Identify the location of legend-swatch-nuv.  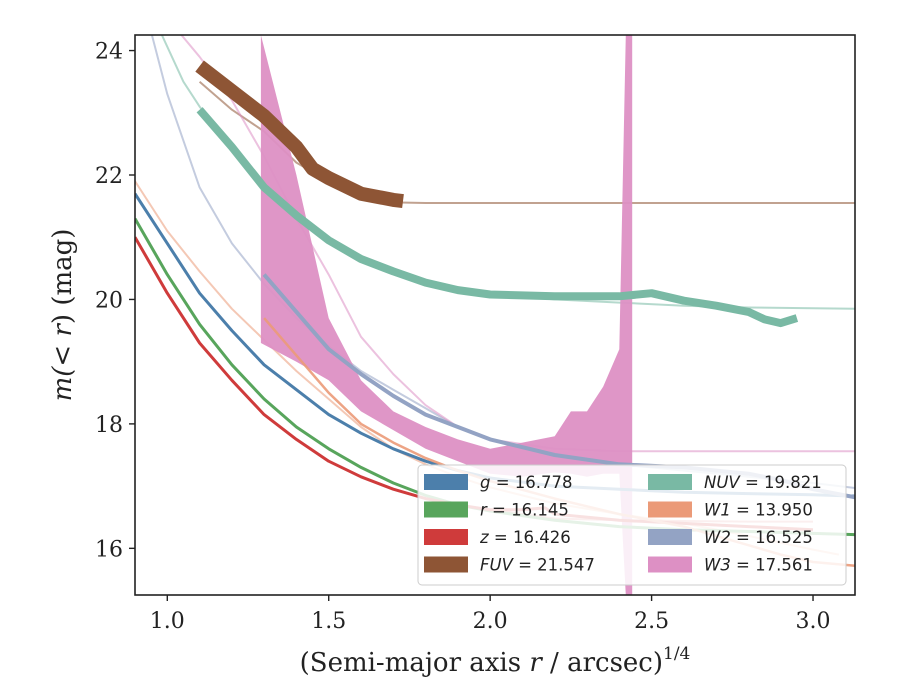
(670, 482).